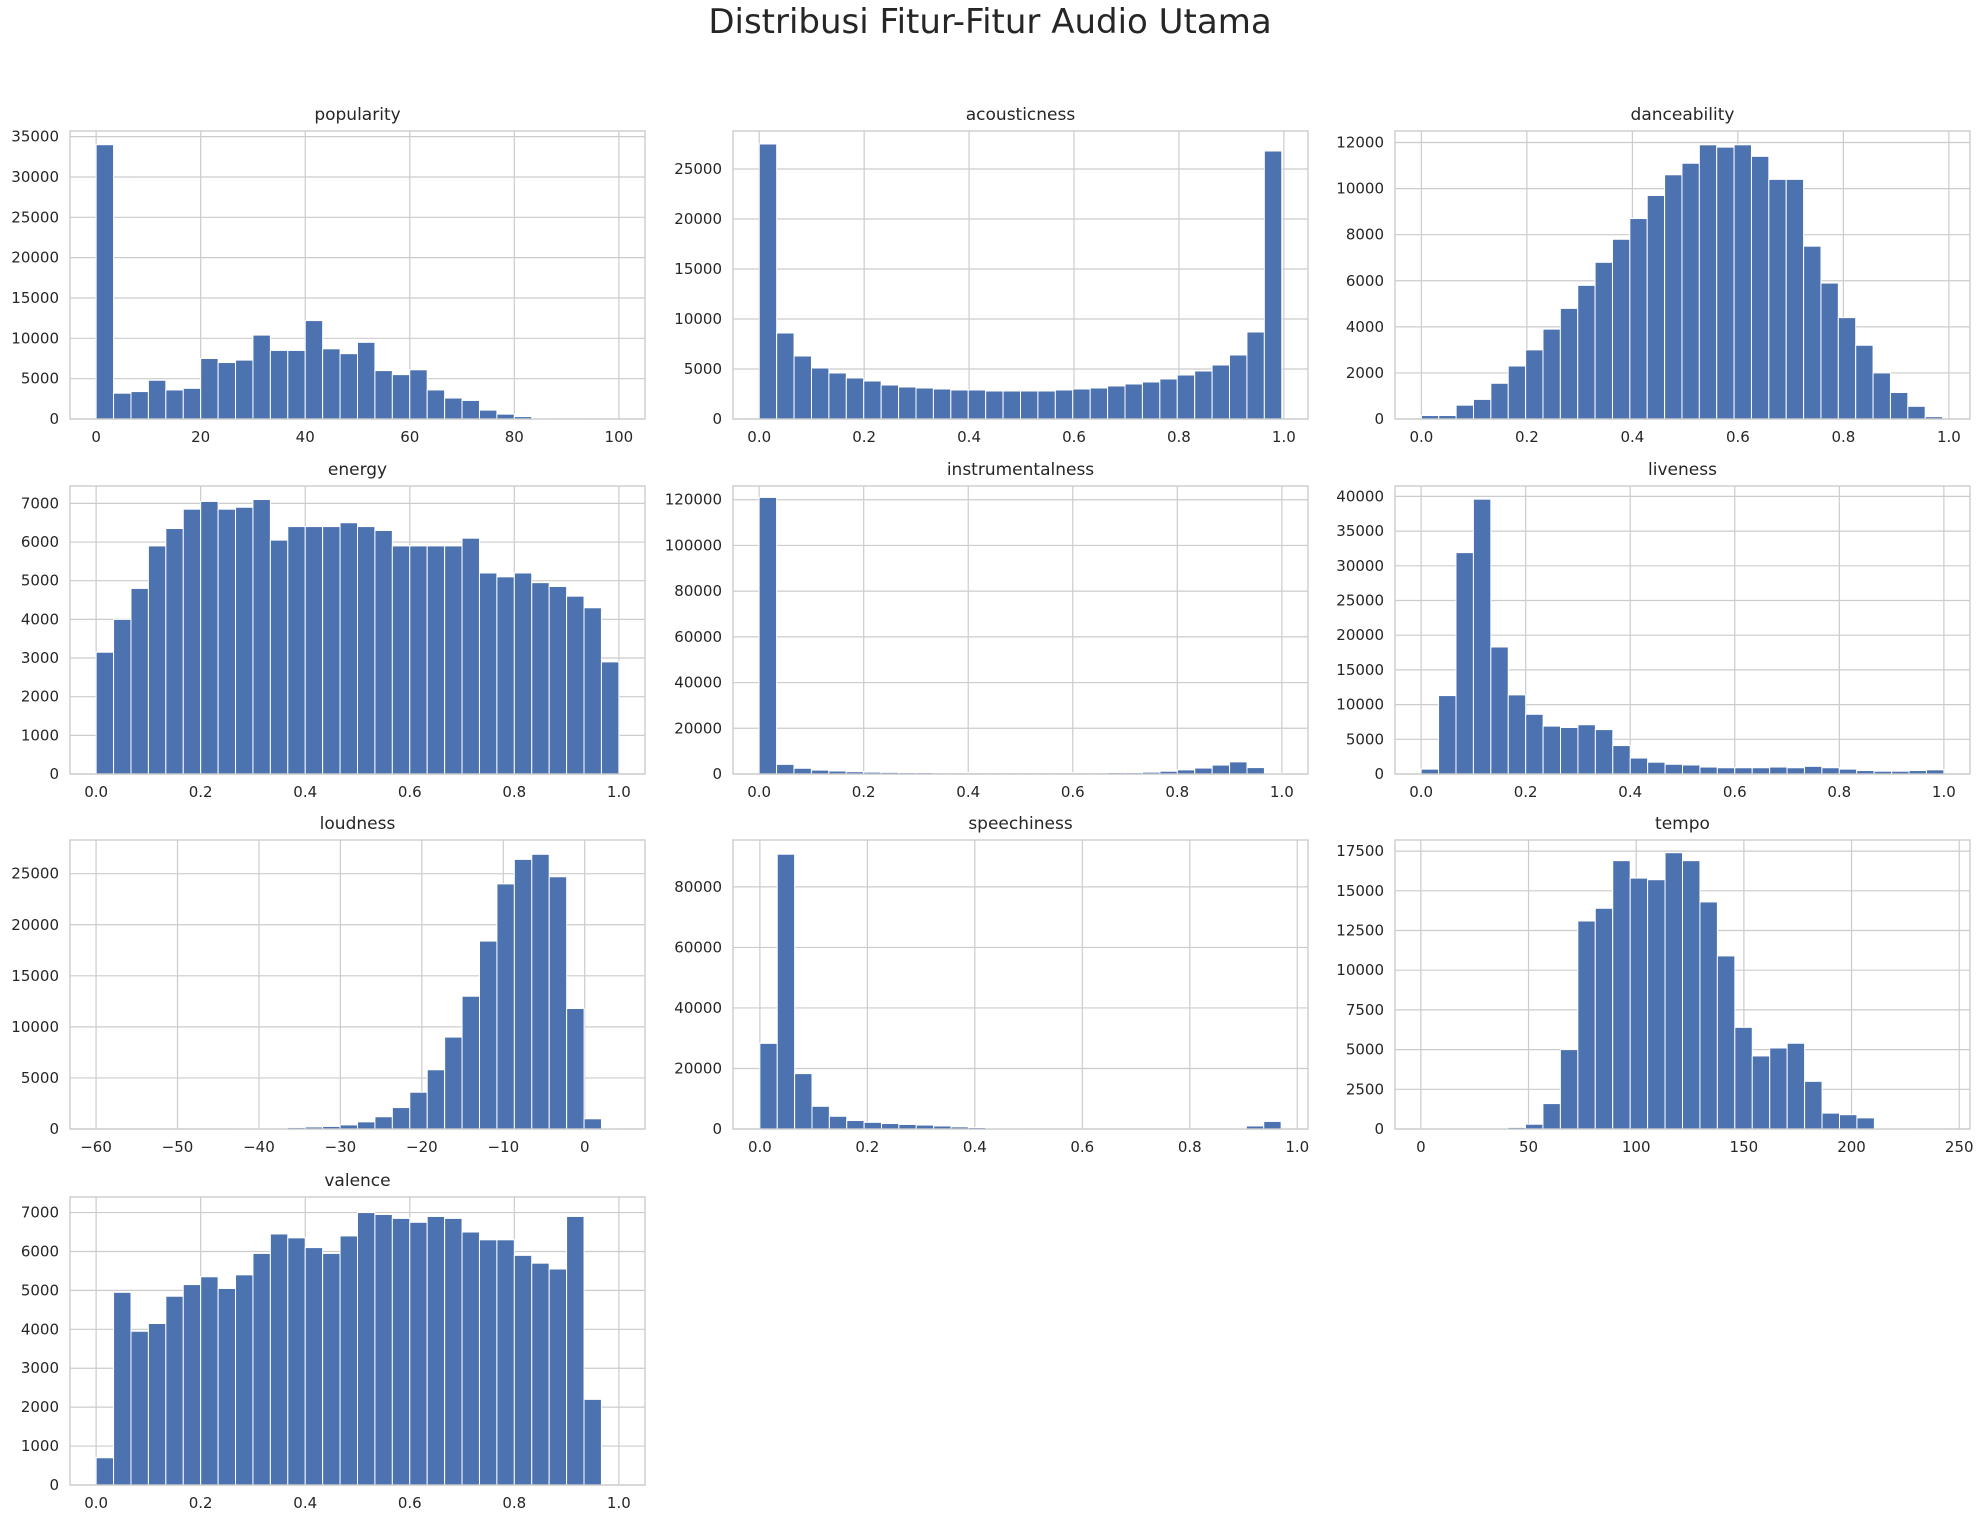 The height and width of the screenshot is (1522, 1980). What do you see at coordinates (40, 1446) in the screenshot?
I see `valence-y-tick-label: 1000` at bounding box center [40, 1446].